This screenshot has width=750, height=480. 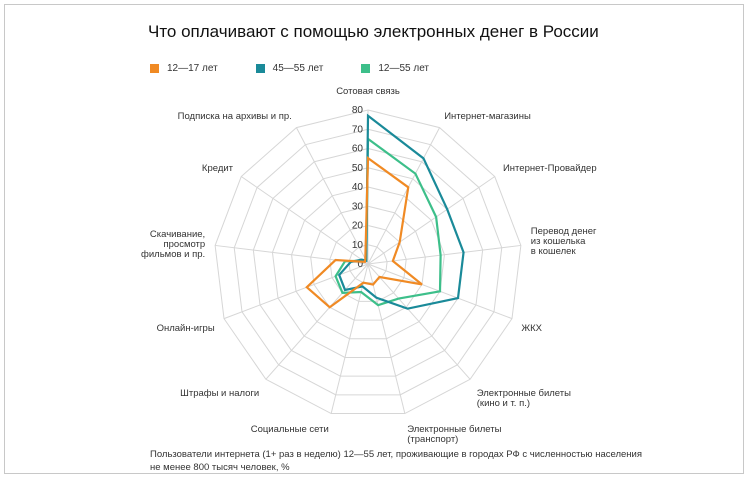 I want to click on tick-label-30: 30, so click(x=358, y=206).